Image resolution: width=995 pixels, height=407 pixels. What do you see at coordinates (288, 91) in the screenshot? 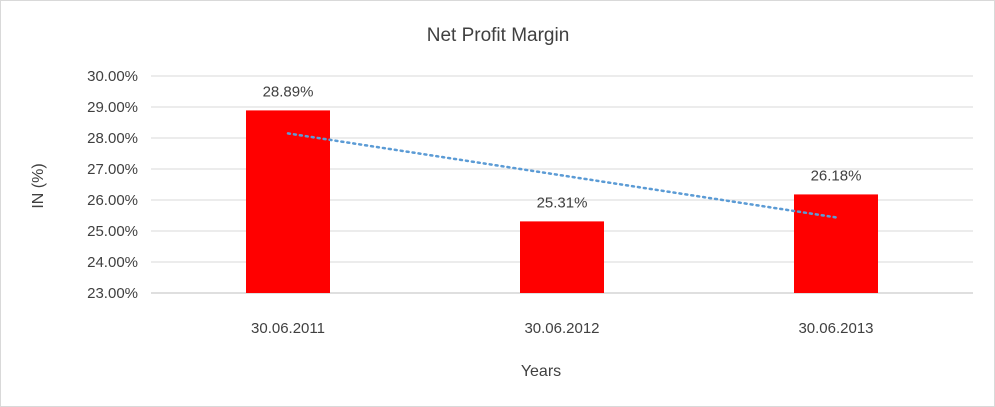
I see `data-label: 28.89%` at bounding box center [288, 91].